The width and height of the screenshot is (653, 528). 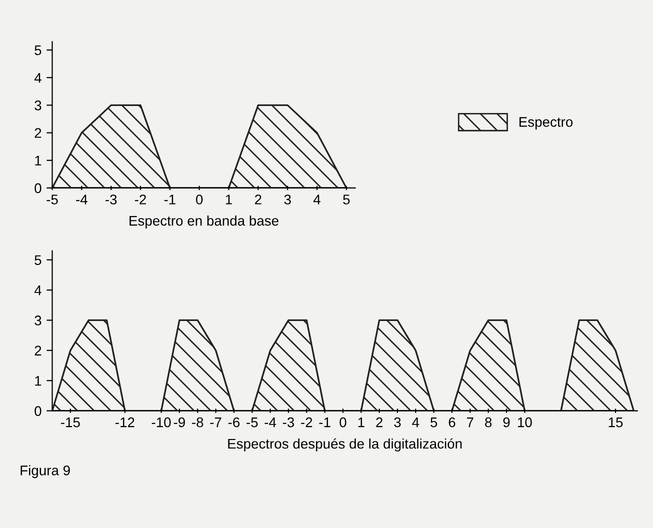 What do you see at coordinates (125, 422) in the screenshot?
I see `x-tick-label: -12` at bounding box center [125, 422].